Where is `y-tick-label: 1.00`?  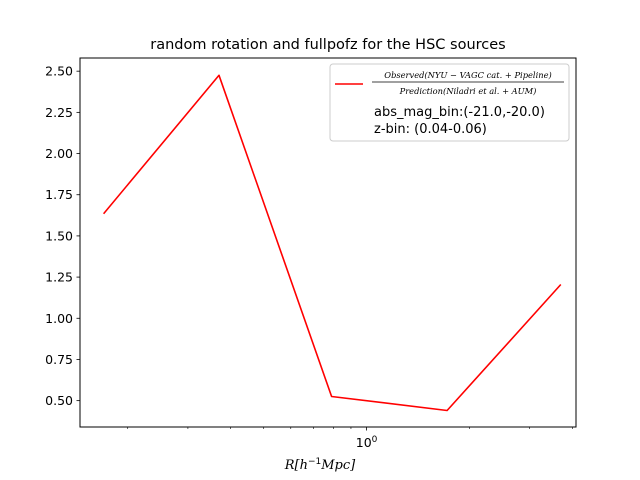 y-tick-label: 1.00 is located at coordinates (59, 318).